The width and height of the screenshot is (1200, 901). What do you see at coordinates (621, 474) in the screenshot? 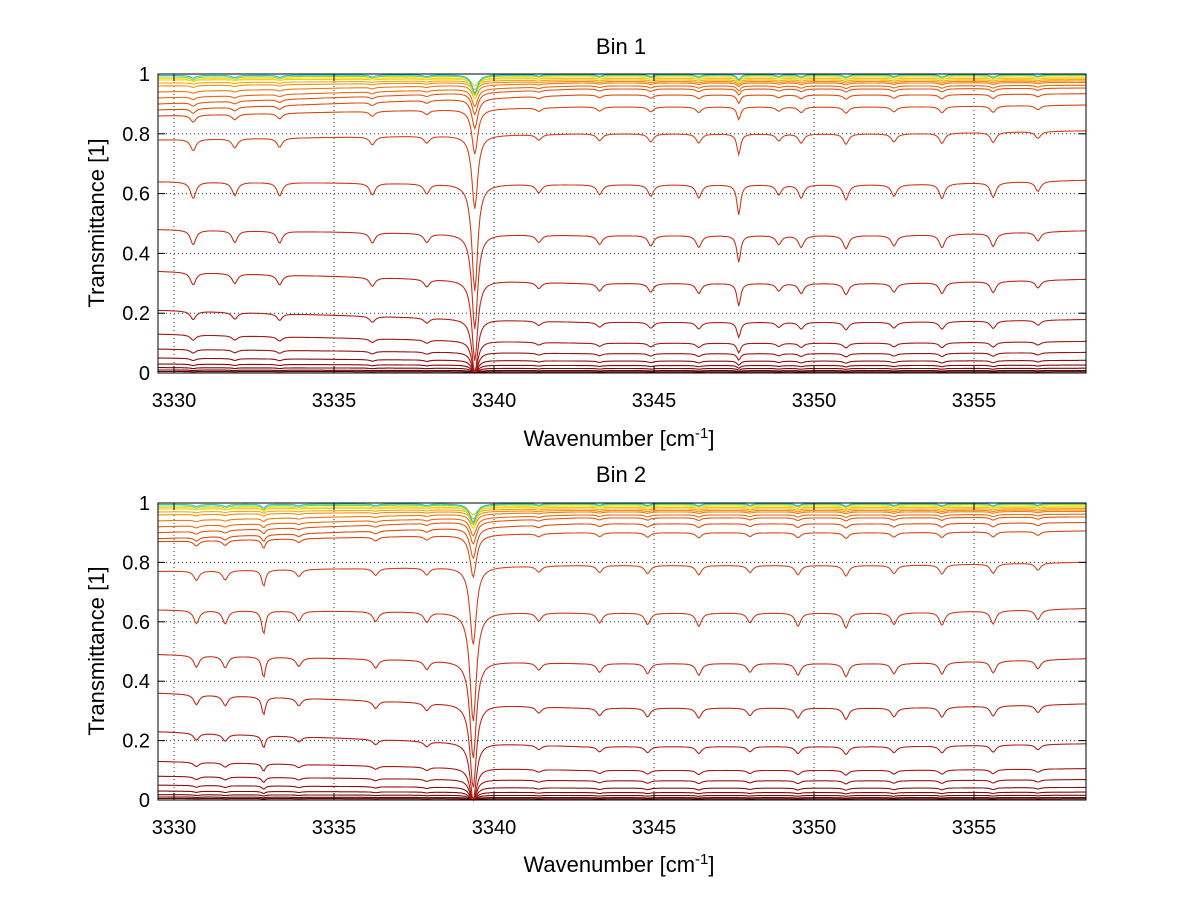
I see `chart-title: Bin 2` at bounding box center [621, 474].